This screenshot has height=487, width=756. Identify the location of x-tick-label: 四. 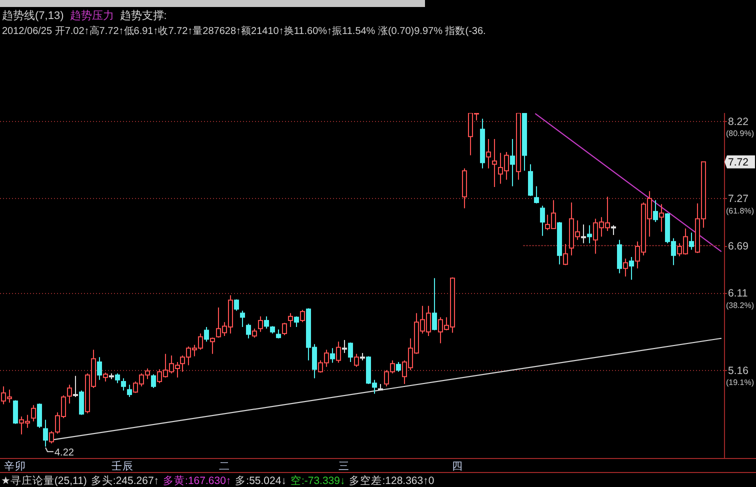
(458, 466).